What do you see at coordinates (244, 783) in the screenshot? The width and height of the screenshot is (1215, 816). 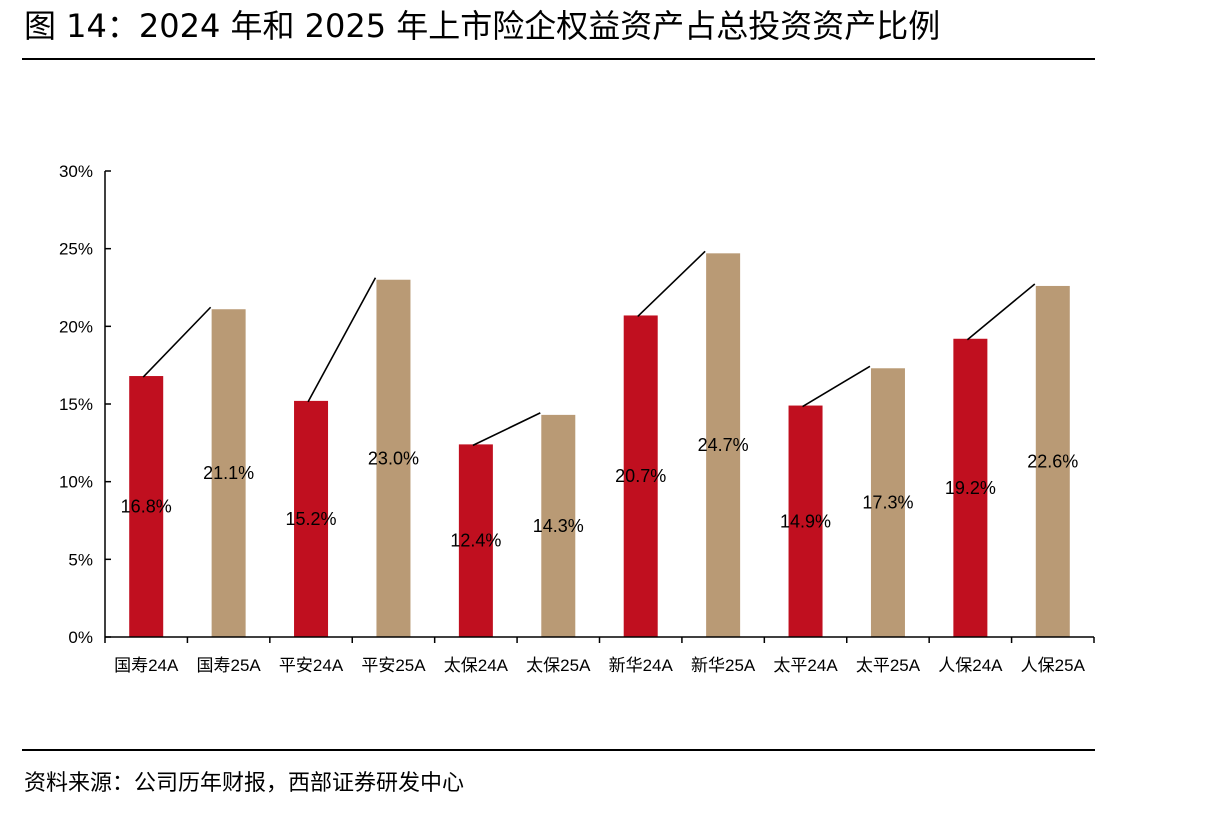 I see `source-note: 资料来源：公司历年财报，西部证券研发中心` at bounding box center [244, 783].